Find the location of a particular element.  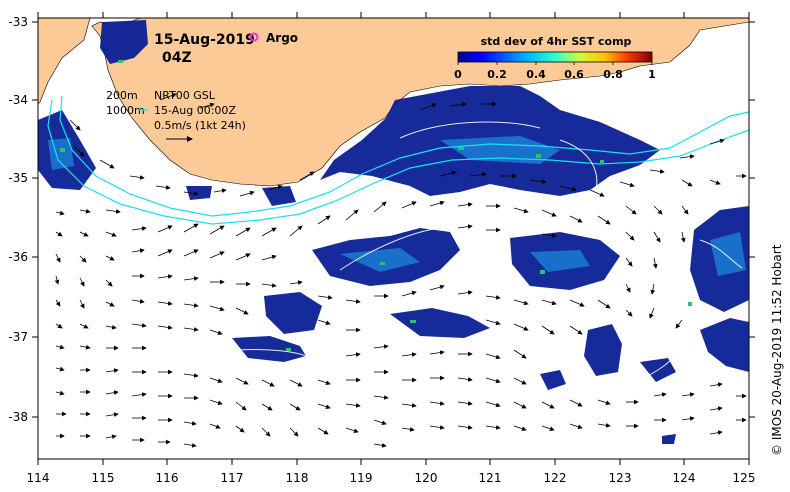

x-tick-label: 122 is located at coordinates (555, 478).